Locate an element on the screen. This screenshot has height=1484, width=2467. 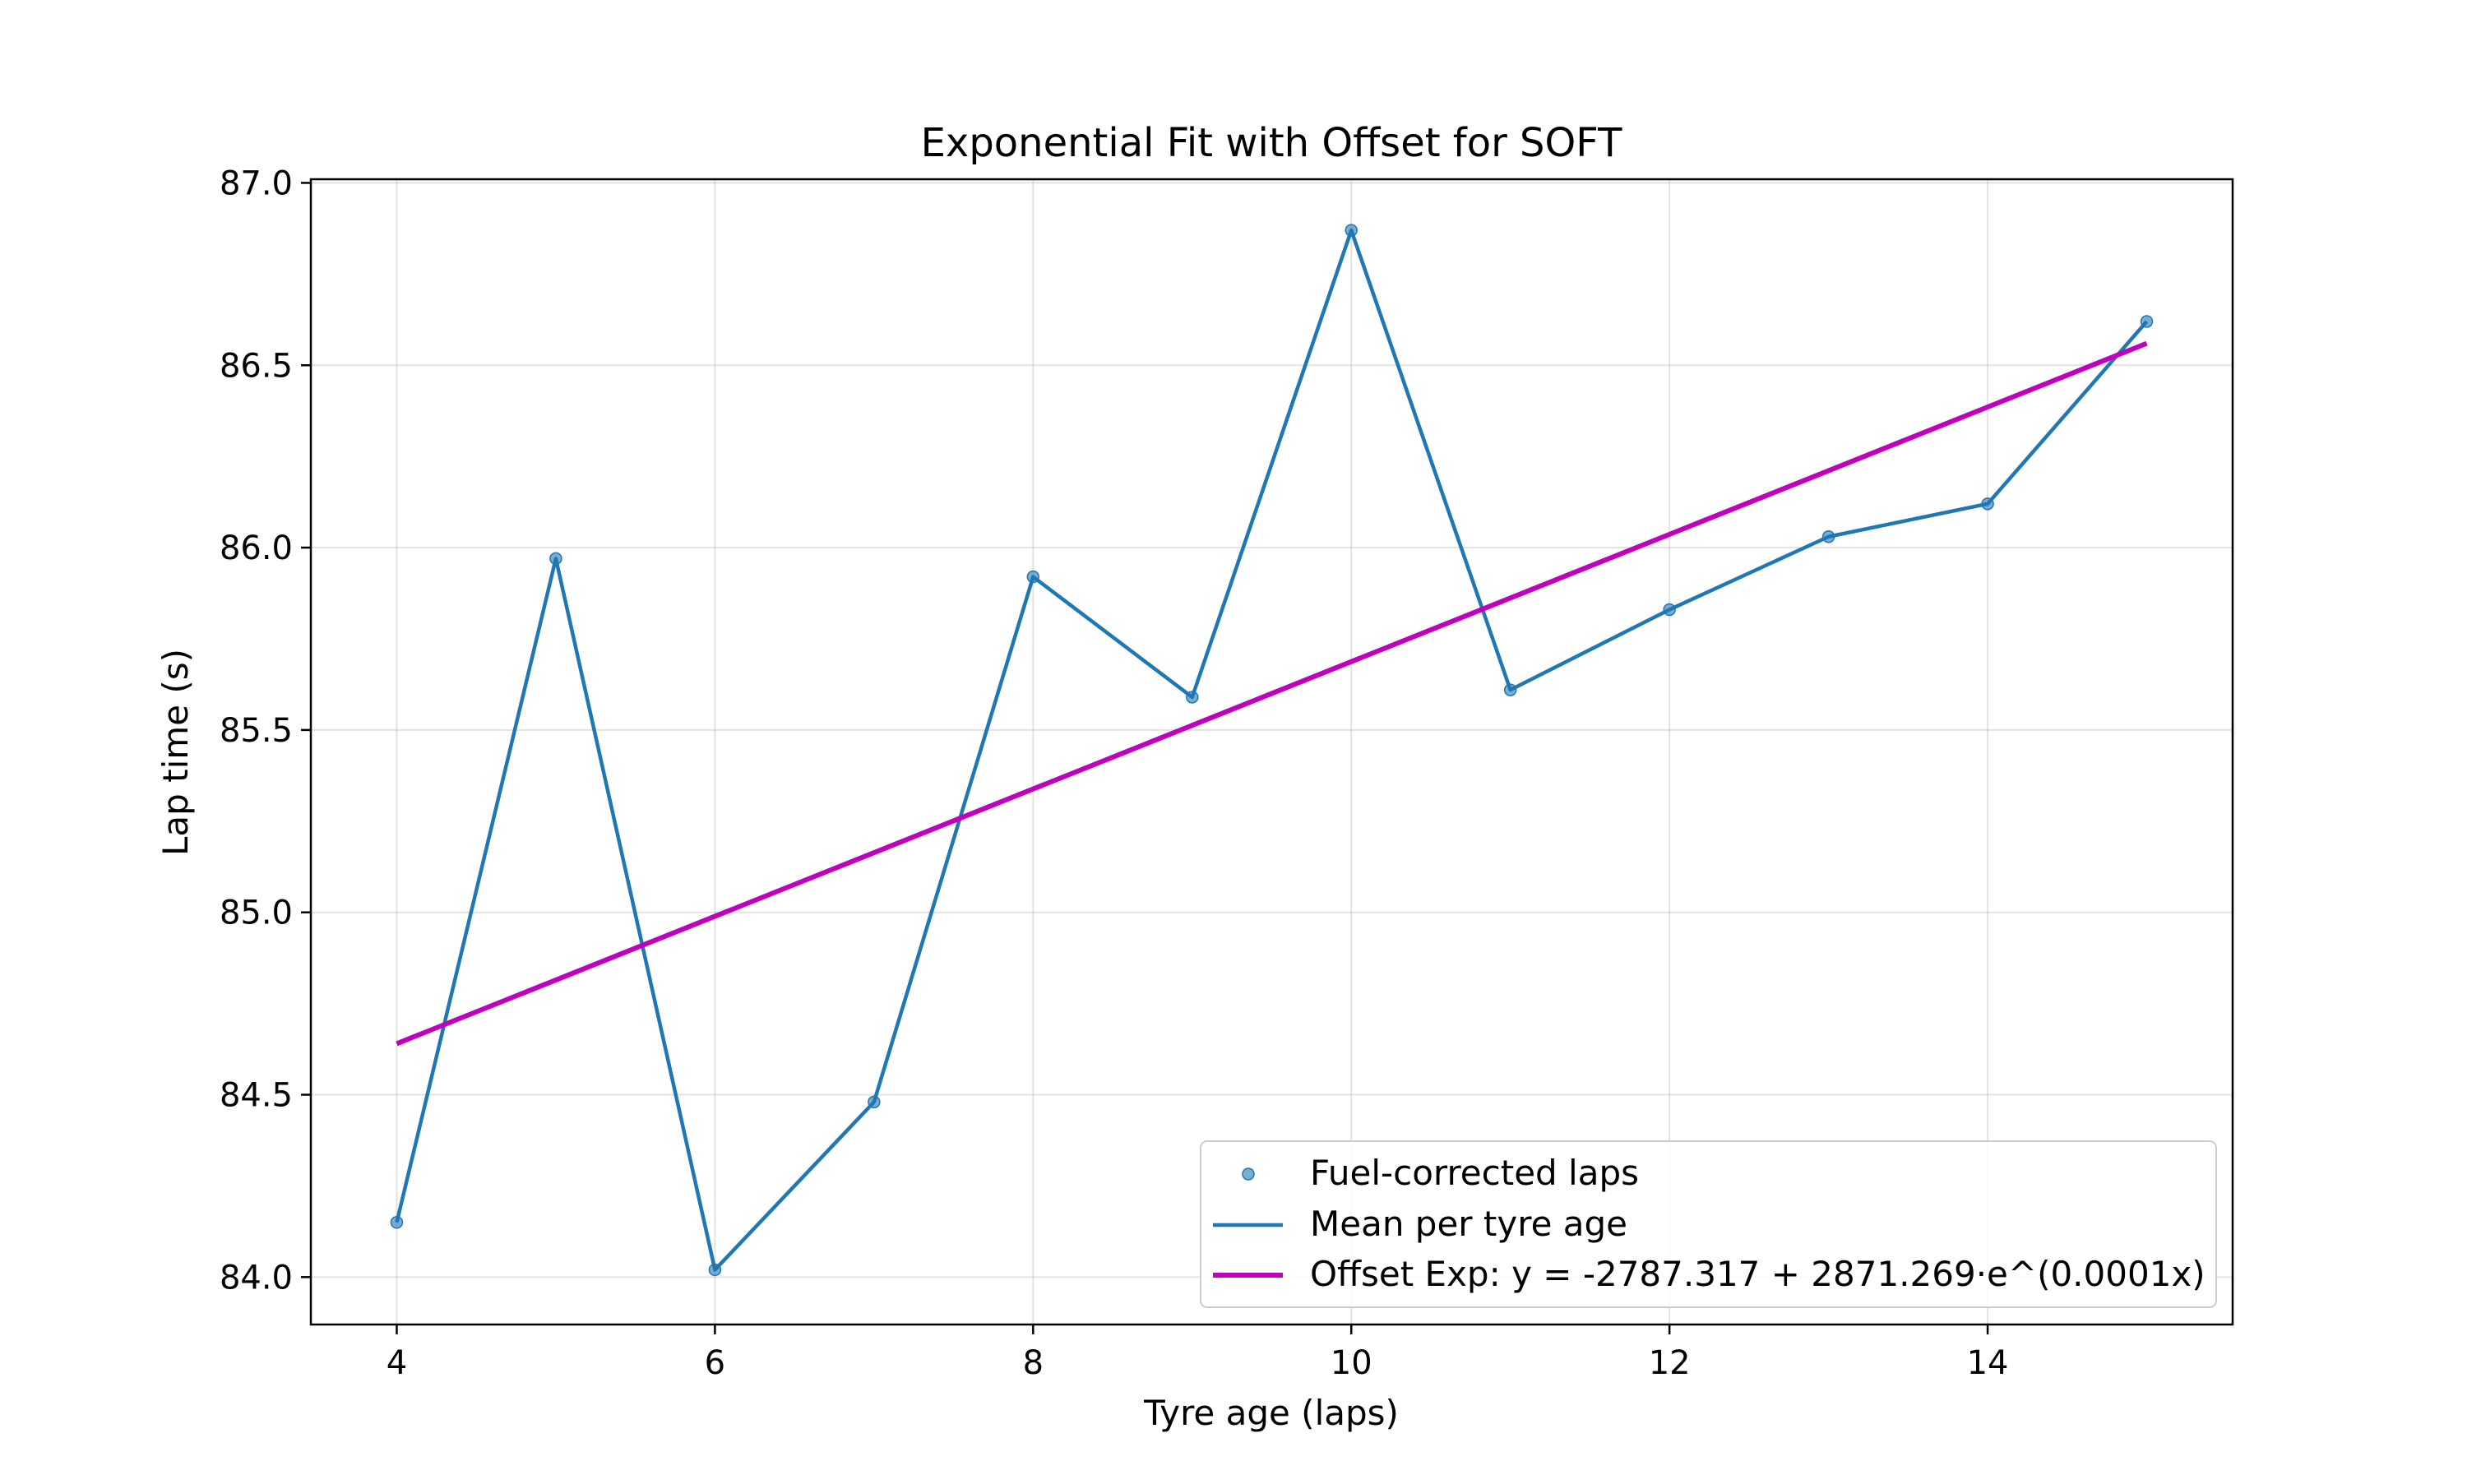
x-tick-label: 12 is located at coordinates (1670, 1363).